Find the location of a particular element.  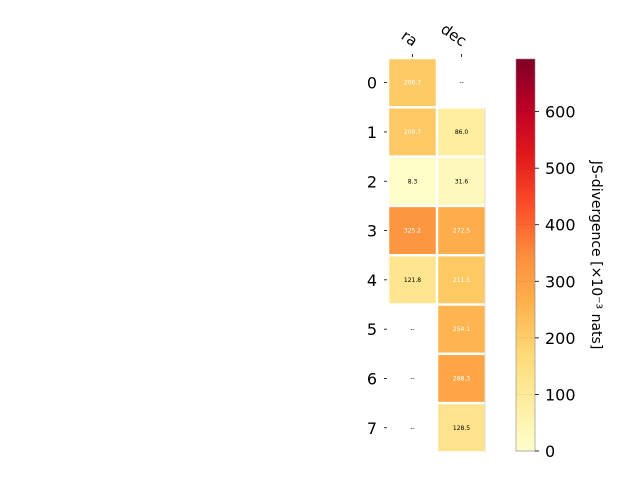

colorbar-tick-label: 400 is located at coordinates (560, 225).